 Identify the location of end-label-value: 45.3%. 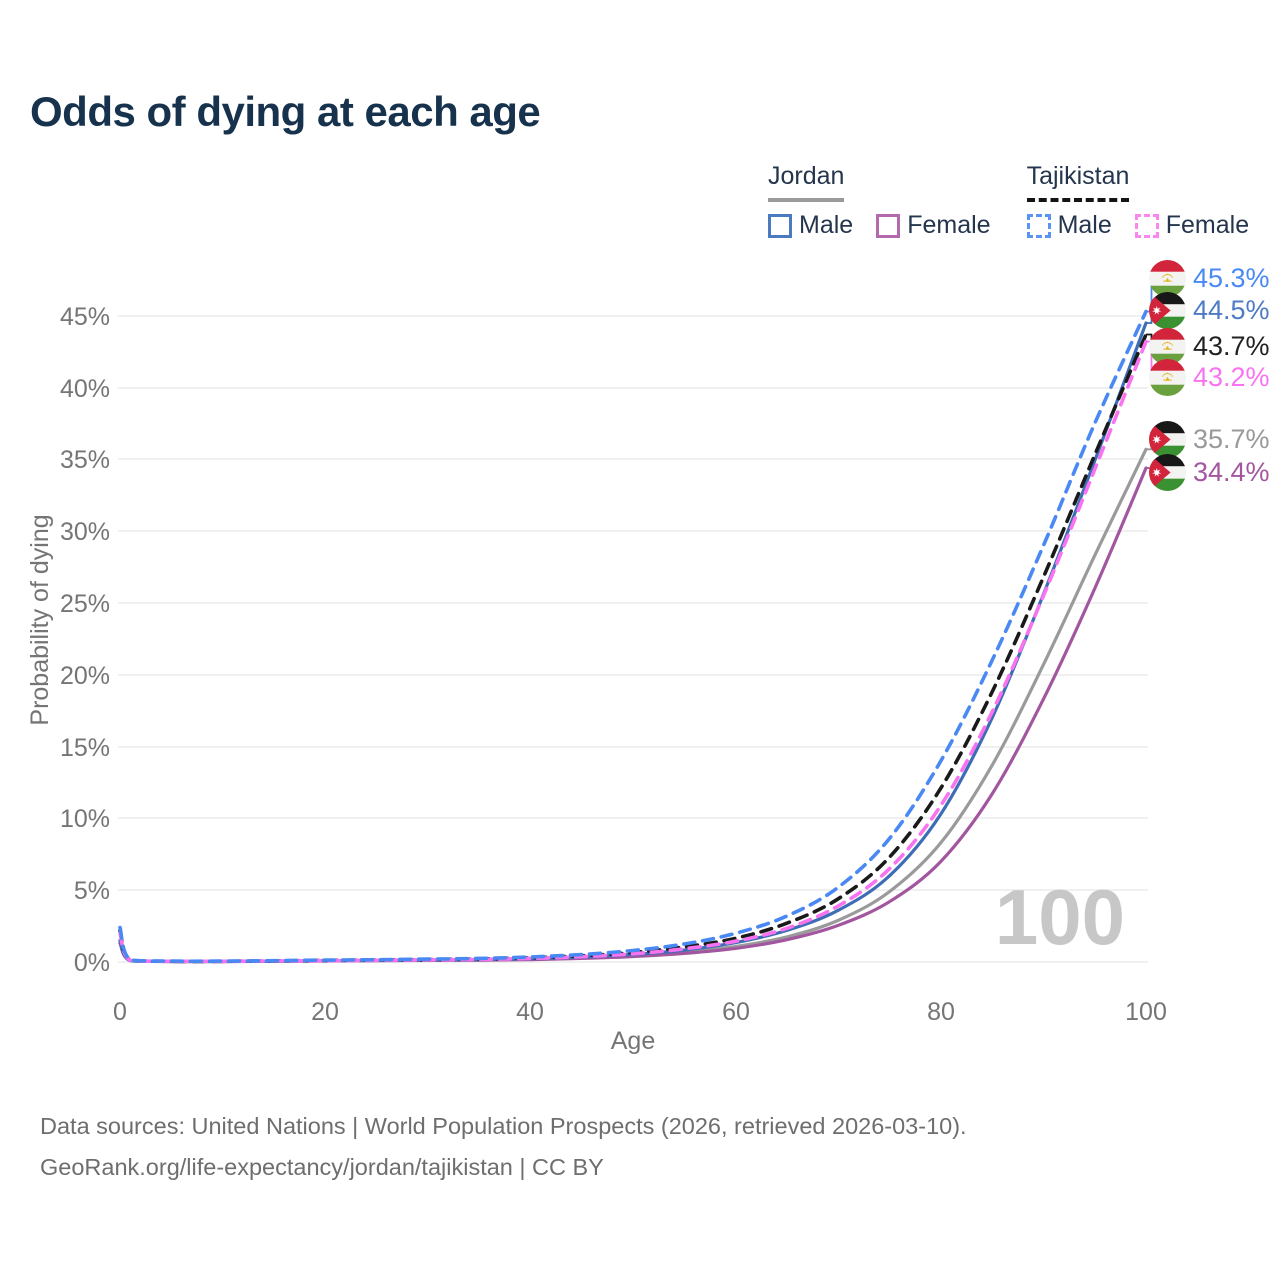
(1231, 277).